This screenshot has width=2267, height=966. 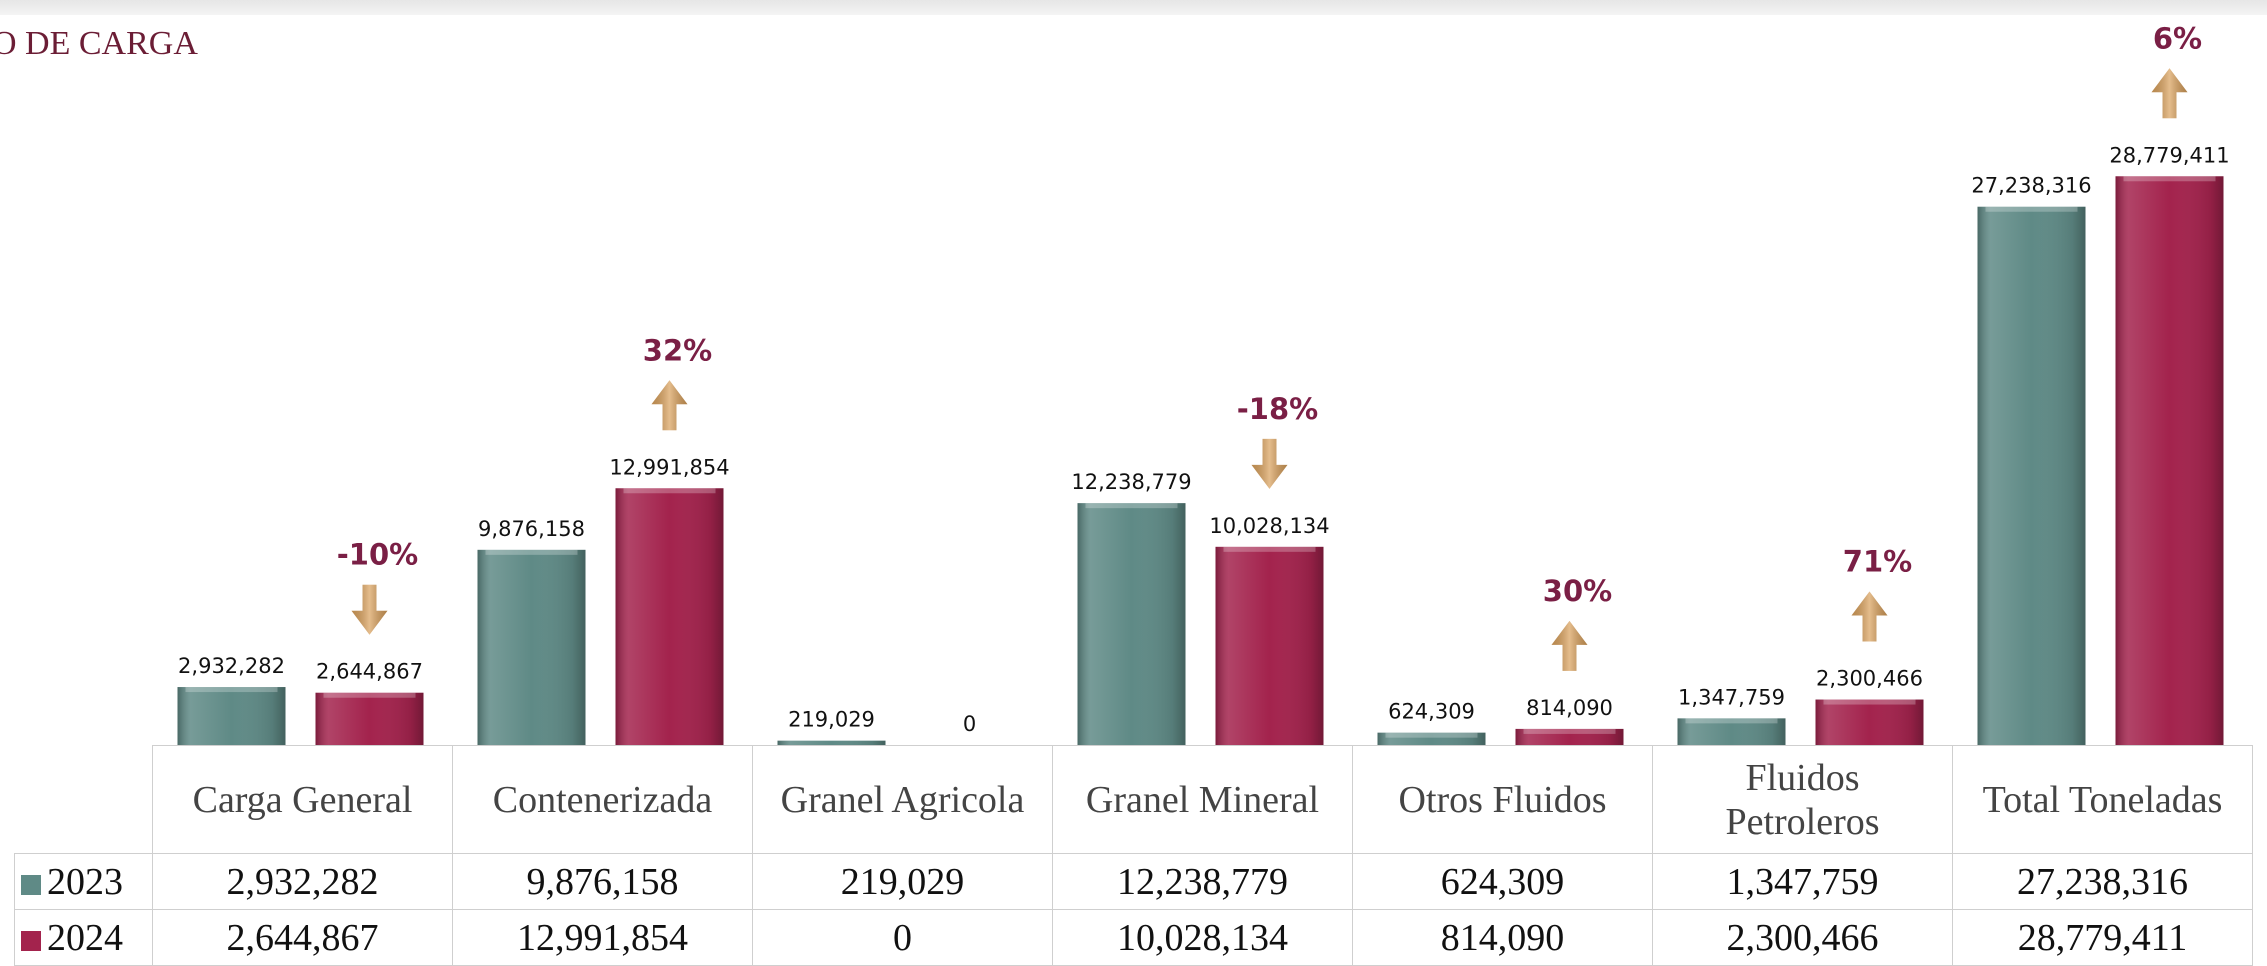 What do you see at coordinates (969, 724) in the screenshot?
I see `value-label: 0` at bounding box center [969, 724].